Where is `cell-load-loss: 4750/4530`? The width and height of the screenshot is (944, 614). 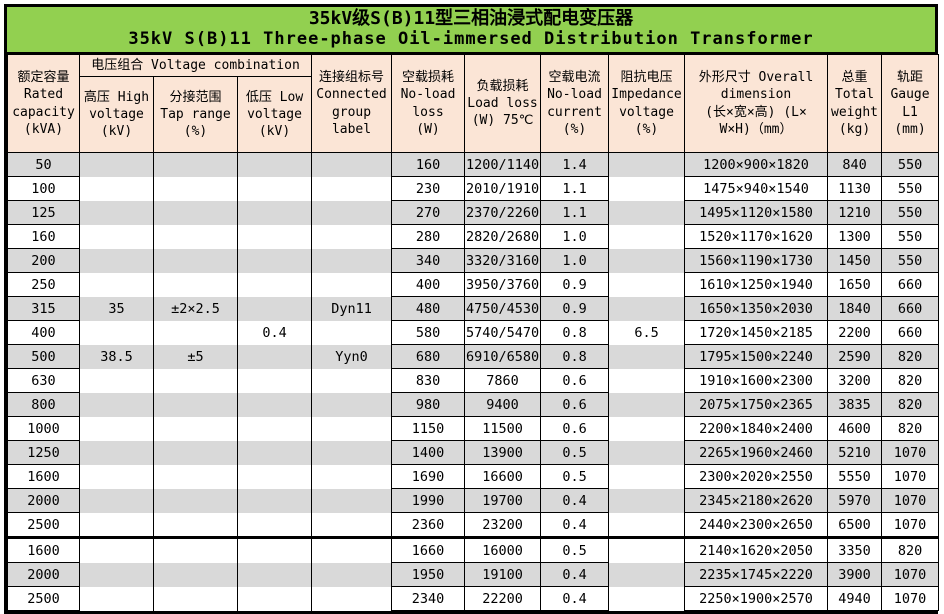
cell-load-loss: 4750/4530 is located at coordinates (503, 308).